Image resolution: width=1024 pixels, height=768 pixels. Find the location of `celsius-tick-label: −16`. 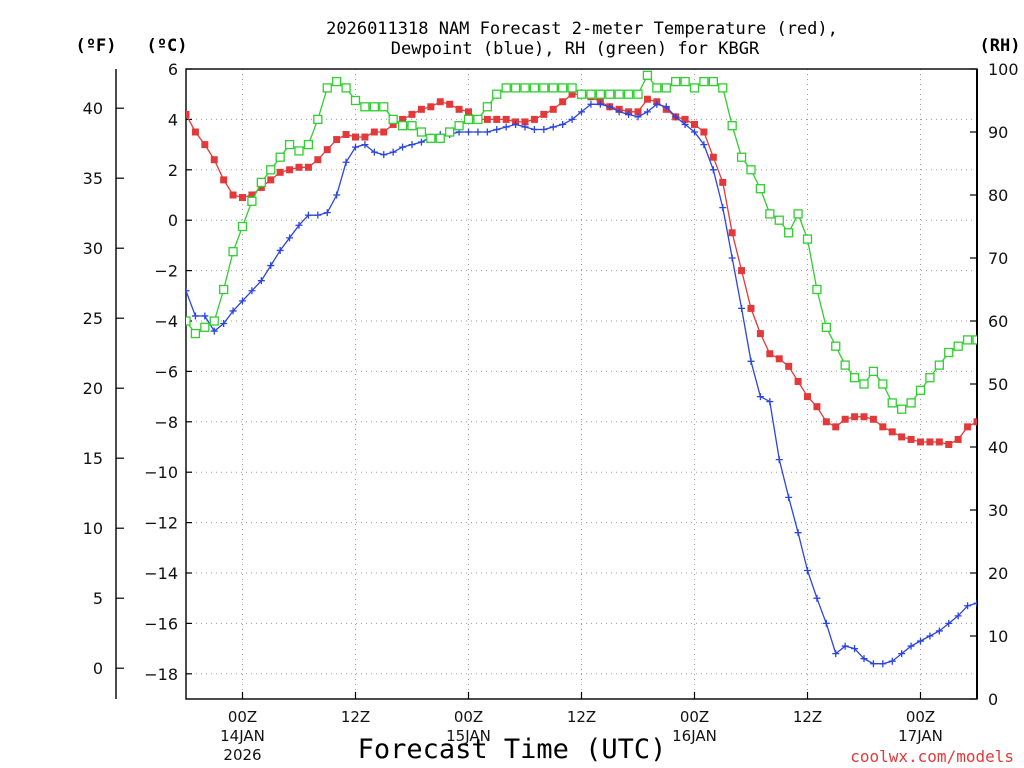

celsius-tick-label: −16 is located at coordinates (161, 623).